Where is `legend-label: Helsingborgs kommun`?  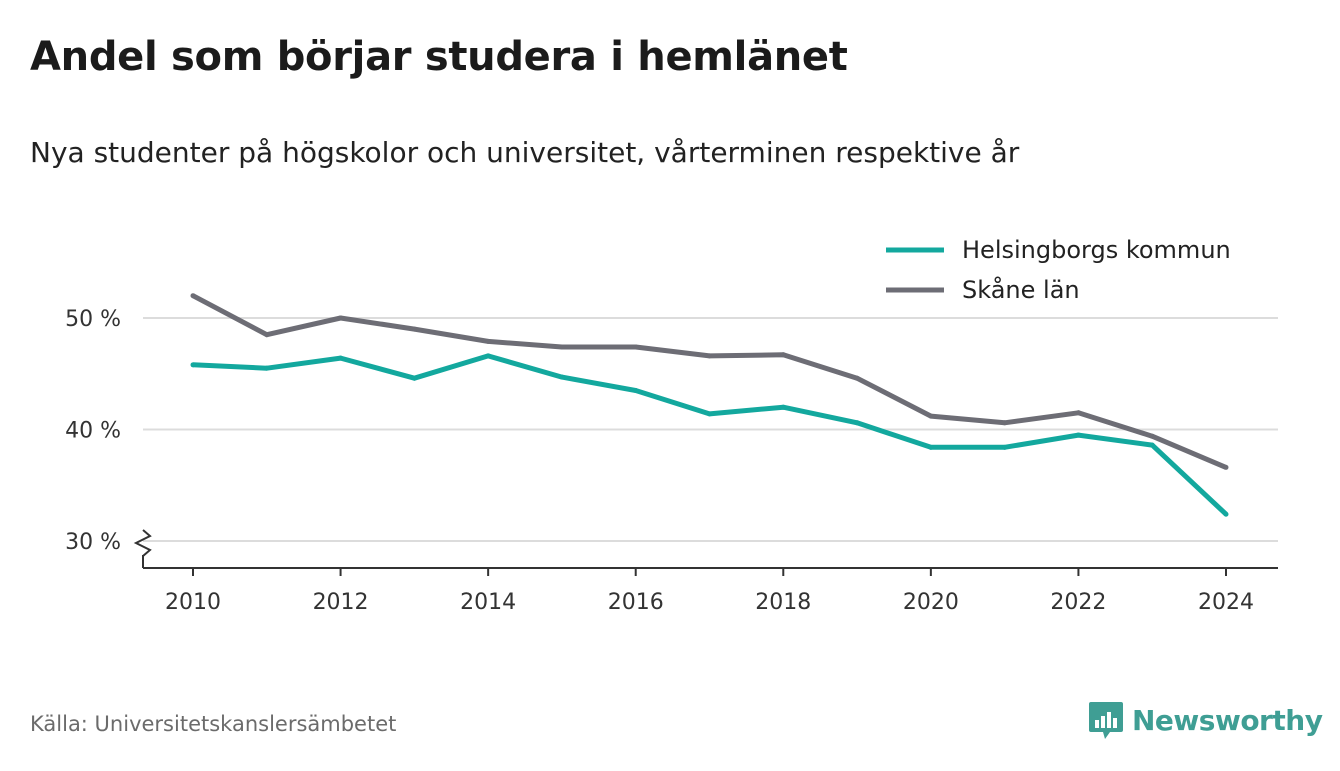
legend-label: Helsingborgs kommun is located at coordinates (1096, 250).